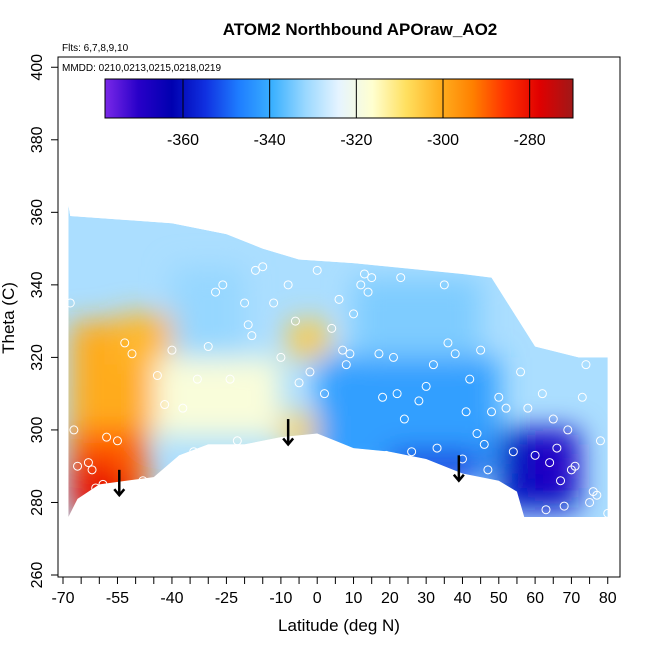 The image size is (650, 650). What do you see at coordinates (572, 598) in the screenshot?
I see `x-tick-label: 70` at bounding box center [572, 598].